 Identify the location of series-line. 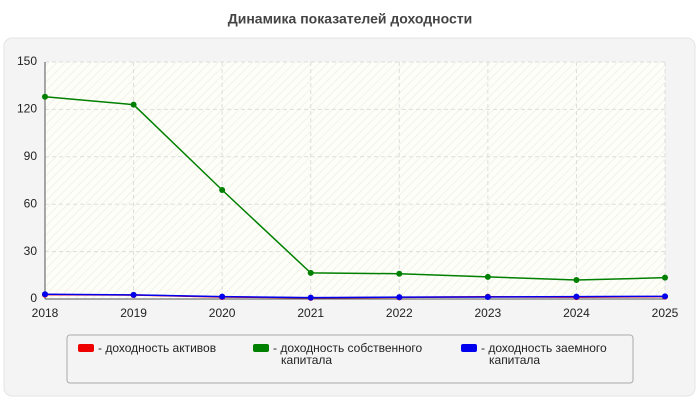
(355, 296).